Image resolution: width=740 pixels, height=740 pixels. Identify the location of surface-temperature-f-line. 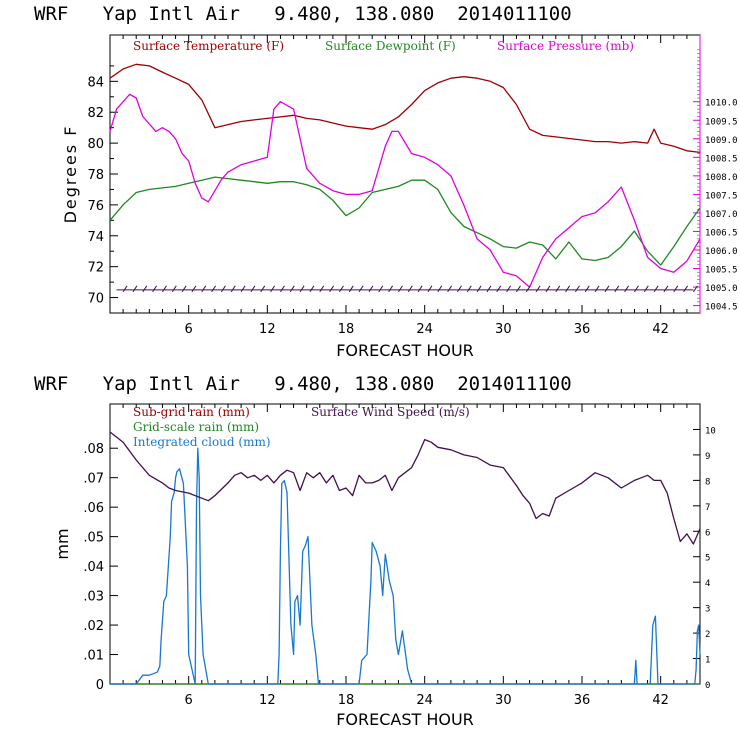
(405, 108).